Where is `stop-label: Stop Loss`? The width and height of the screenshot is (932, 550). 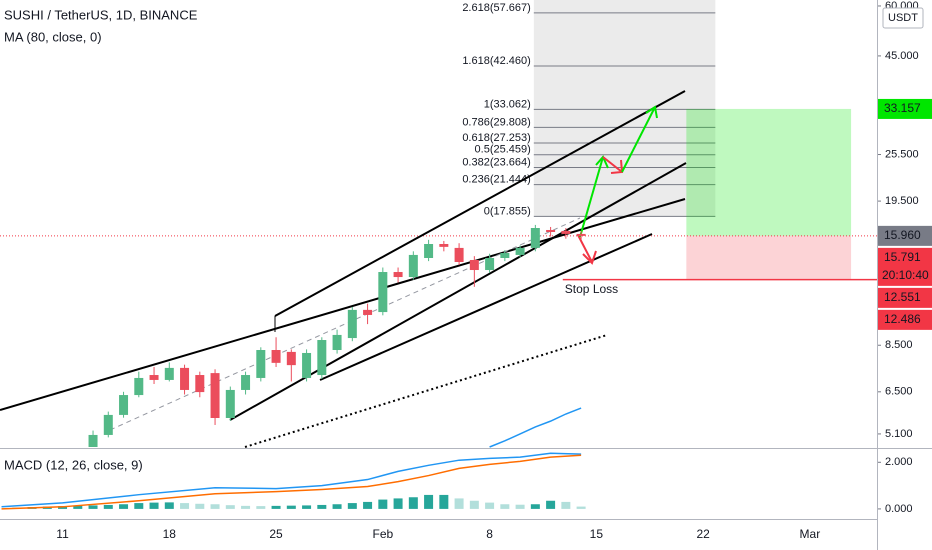 stop-label: Stop Loss is located at coordinates (591, 289).